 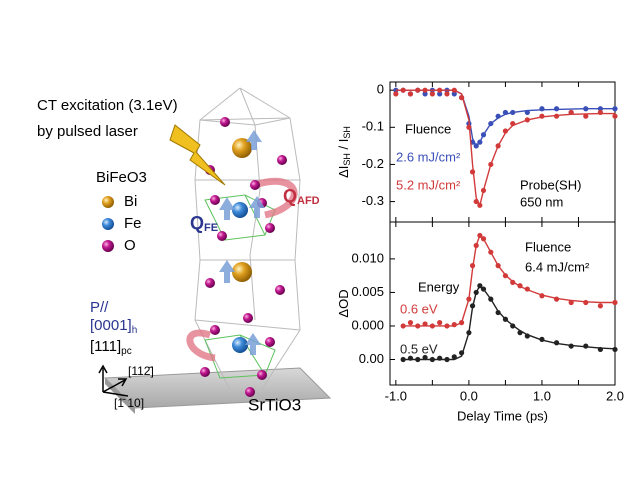 What do you see at coordinates (380, 89) in the screenshot?
I see `y-tick-label: 0` at bounding box center [380, 89].